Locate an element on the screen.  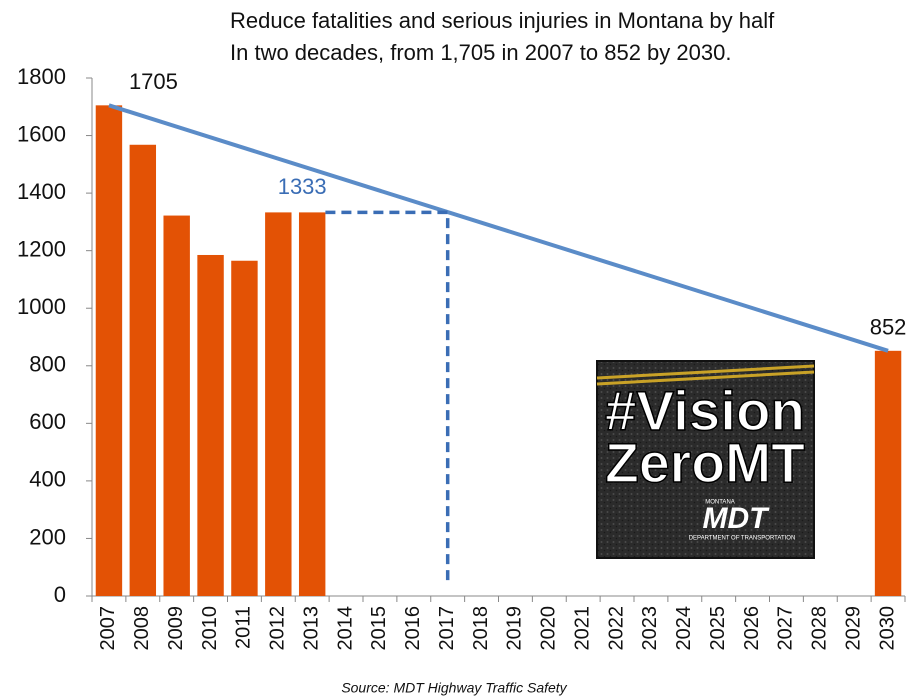
x-tick-label: 2017 is located at coordinates (447, 628).